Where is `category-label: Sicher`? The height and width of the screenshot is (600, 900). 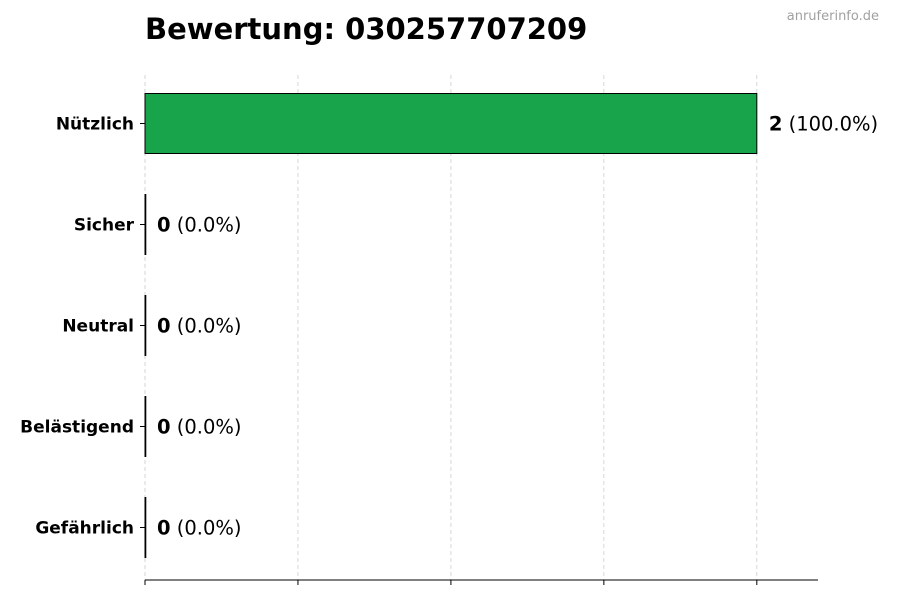 category-label: Sicher is located at coordinates (104, 226).